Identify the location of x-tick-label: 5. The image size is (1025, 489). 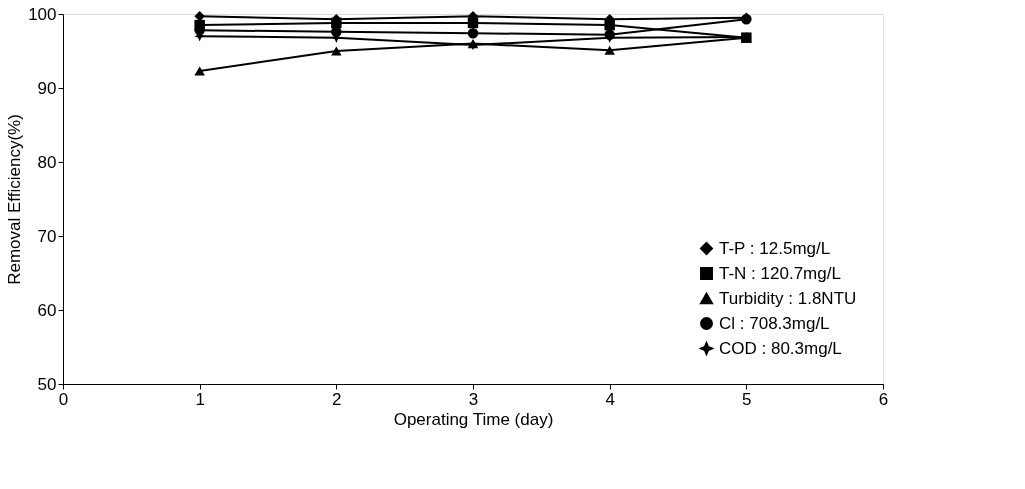
(747, 399).